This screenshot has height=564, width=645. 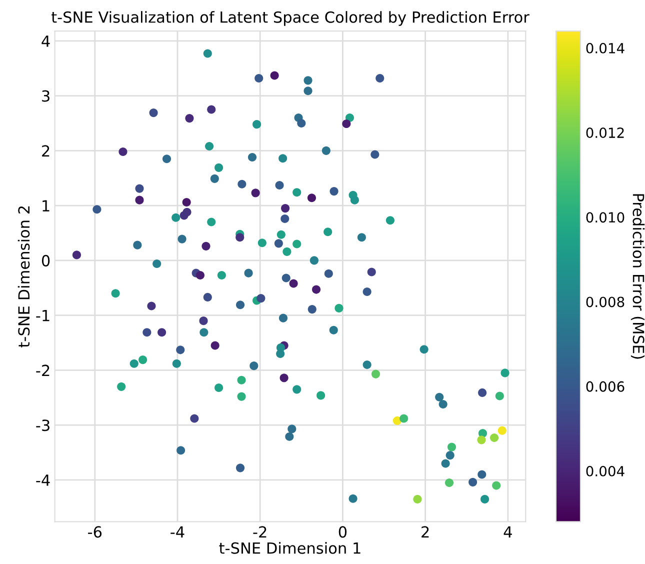 I want to click on y-tick-label: 0, so click(x=46, y=260).